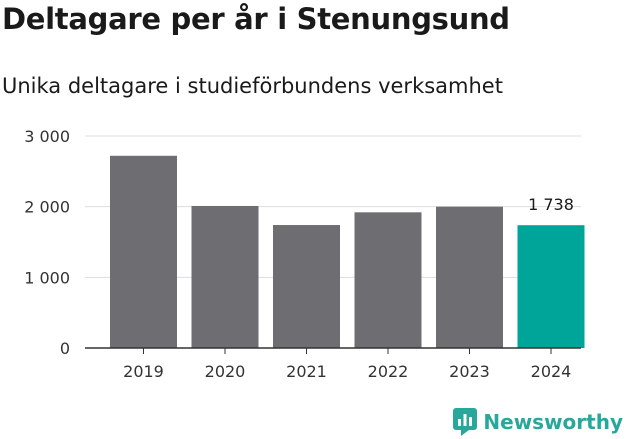 The image size is (631, 439). I want to click on bar-2019, so click(143, 251).